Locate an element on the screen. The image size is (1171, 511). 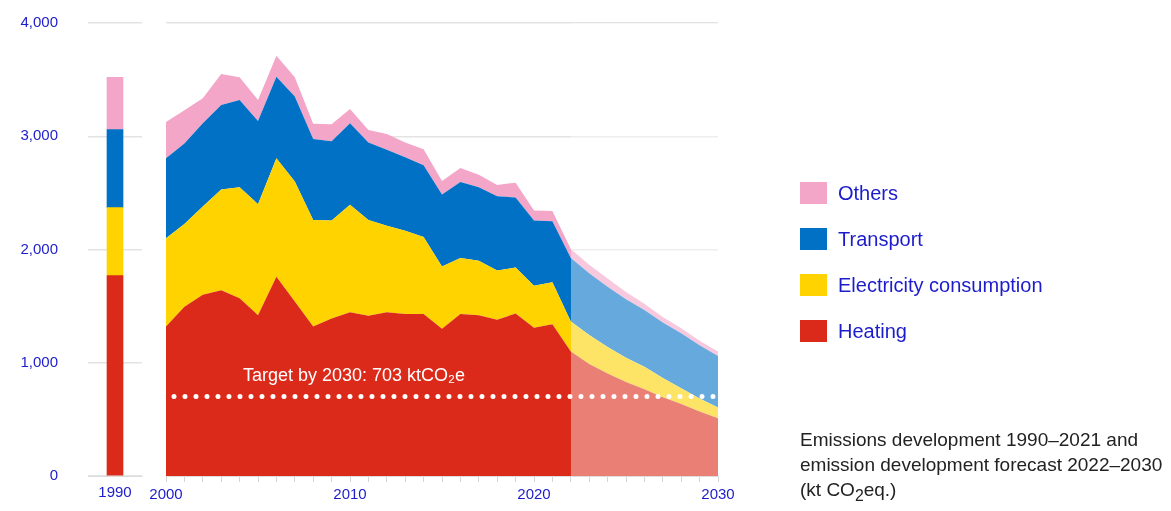
x-tick-label: 2010 is located at coordinates (350, 494).